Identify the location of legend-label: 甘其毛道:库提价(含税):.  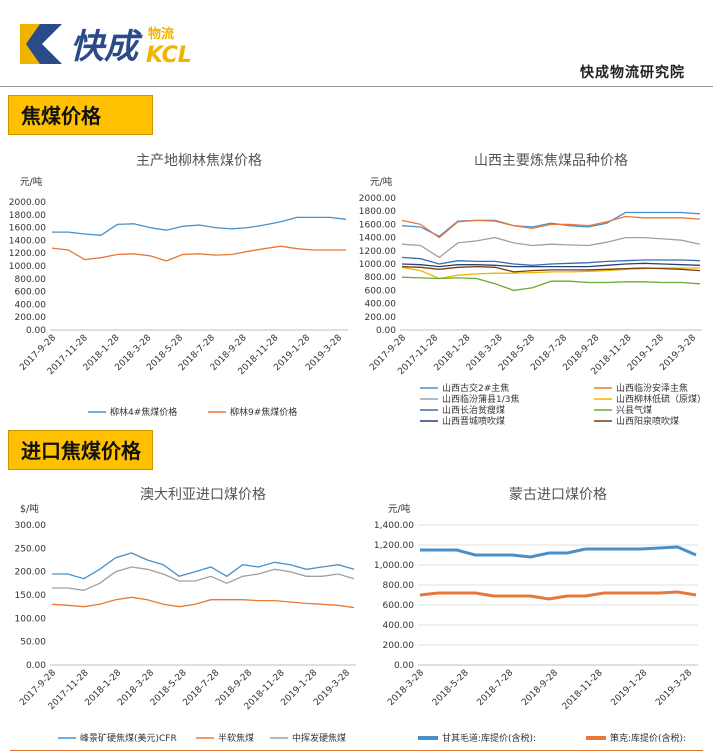
(489, 738).